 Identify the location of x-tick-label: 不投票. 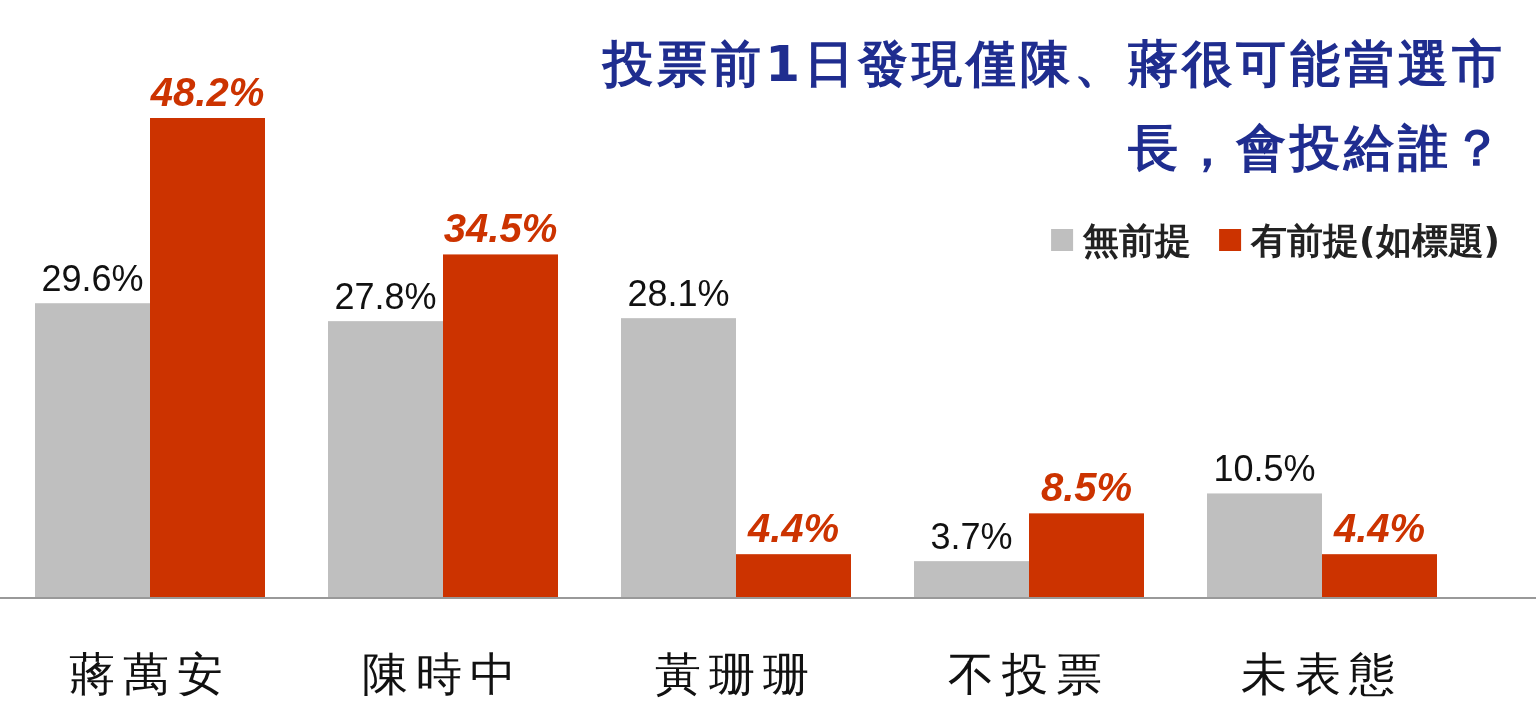
(1029, 674).